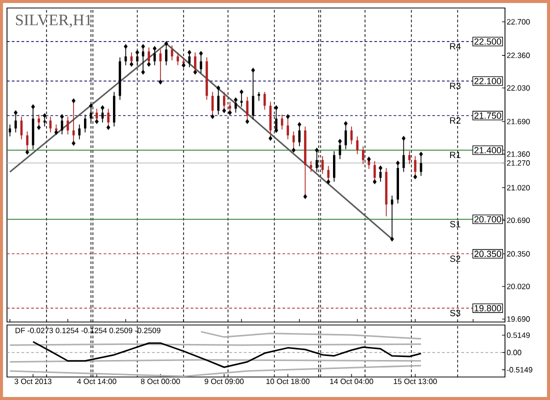 The image size is (550, 400). What do you see at coordinates (488, 254) in the screenshot?
I see `annotation: 20.350` at bounding box center [488, 254].